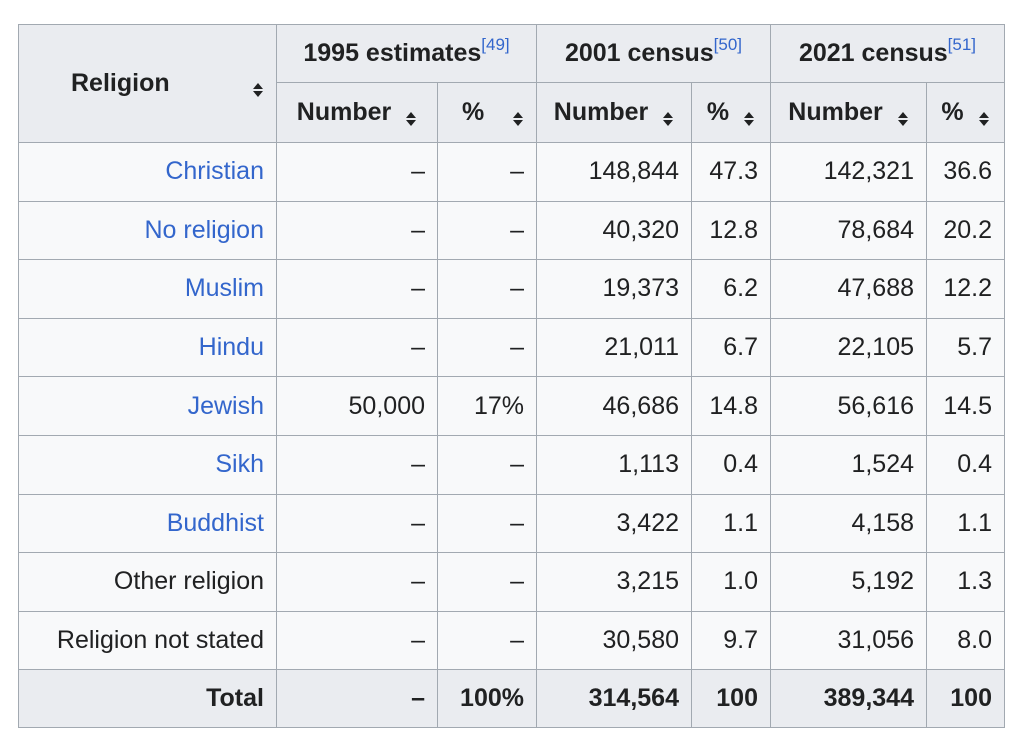 The image size is (1024, 752). Describe the element at coordinates (225, 405) in the screenshot. I see `religion-link-jewish: Jewish` at that location.